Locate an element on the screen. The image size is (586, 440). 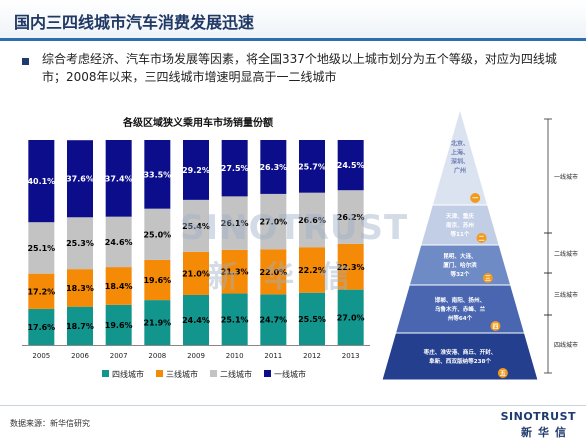
bar-data-label: 25.3% is located at coordinates (80, 243).